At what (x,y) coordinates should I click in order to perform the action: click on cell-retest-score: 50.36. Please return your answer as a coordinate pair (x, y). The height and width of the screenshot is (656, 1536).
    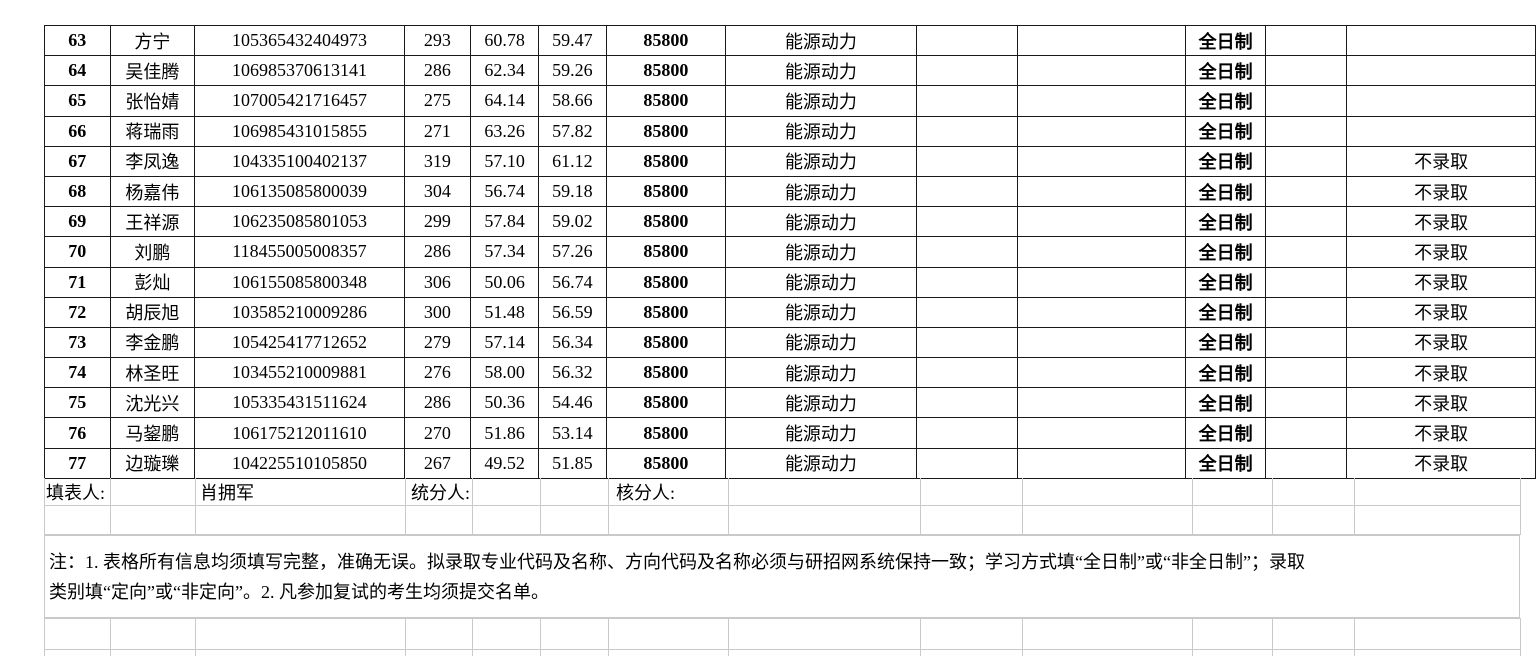
    Looking at the image, I should click on (504, 403).